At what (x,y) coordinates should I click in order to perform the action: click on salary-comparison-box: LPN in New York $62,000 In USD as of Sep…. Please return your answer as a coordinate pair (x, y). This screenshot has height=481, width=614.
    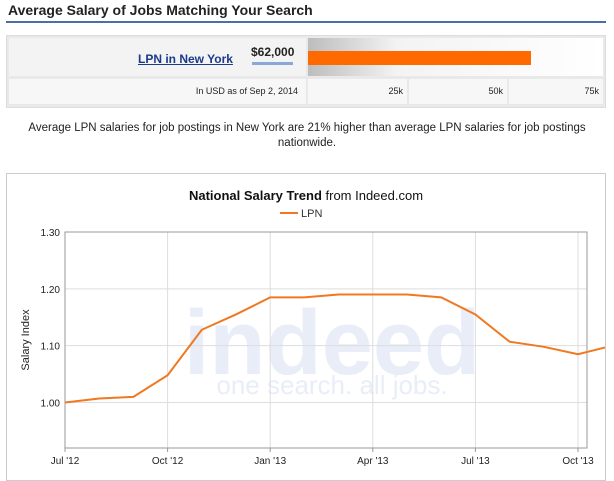
    Looking at the image, I should click on (306, 71).